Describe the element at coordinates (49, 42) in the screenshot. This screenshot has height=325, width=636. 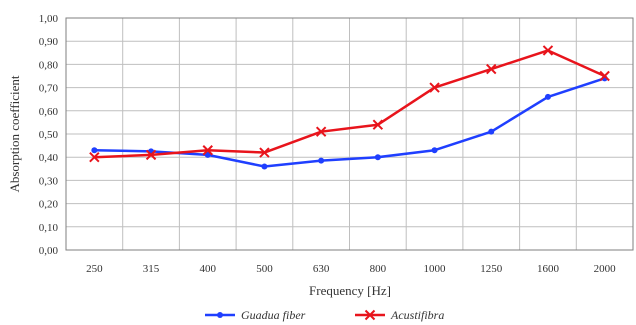
I see `y-tick-label: 0,90` at that location.